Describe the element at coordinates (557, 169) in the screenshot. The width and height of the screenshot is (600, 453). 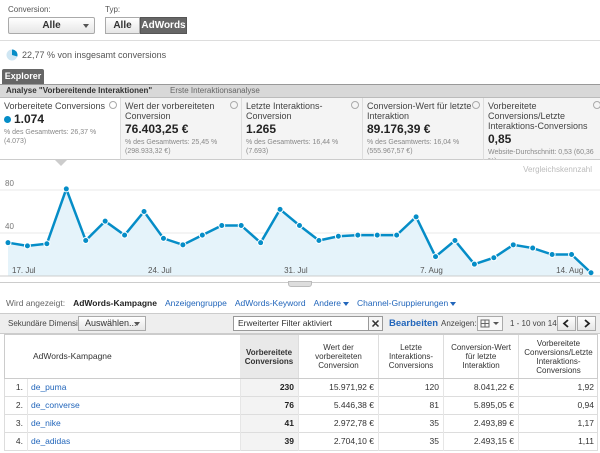
I see `comparison-link: Vergleichskennzahl` at that location.